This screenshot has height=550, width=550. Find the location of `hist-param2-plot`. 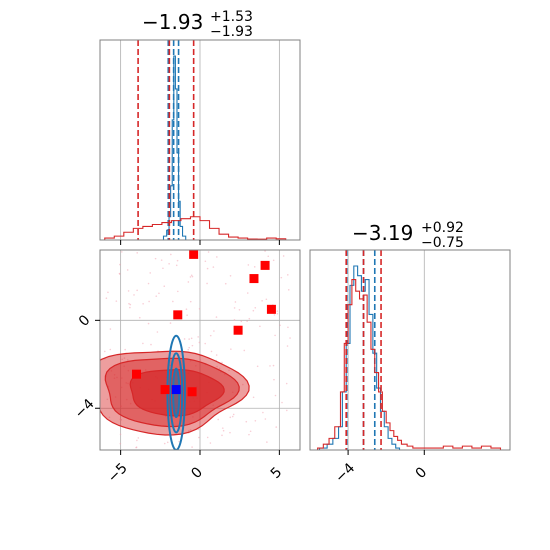

hist-param2-plot is located at coordinates (407, 350).